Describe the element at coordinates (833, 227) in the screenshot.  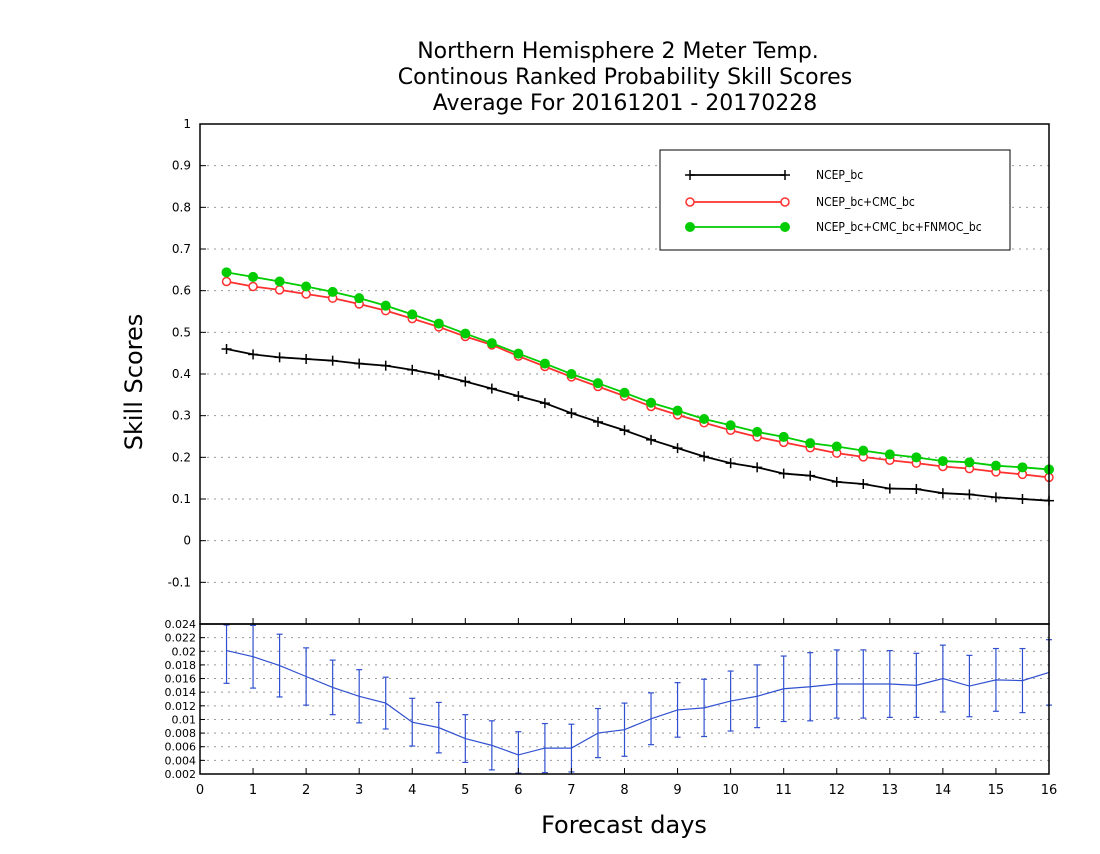
I see `legend-entry-2: NCEP_bc+CMC_bc+FNMOC_bc` at that location.